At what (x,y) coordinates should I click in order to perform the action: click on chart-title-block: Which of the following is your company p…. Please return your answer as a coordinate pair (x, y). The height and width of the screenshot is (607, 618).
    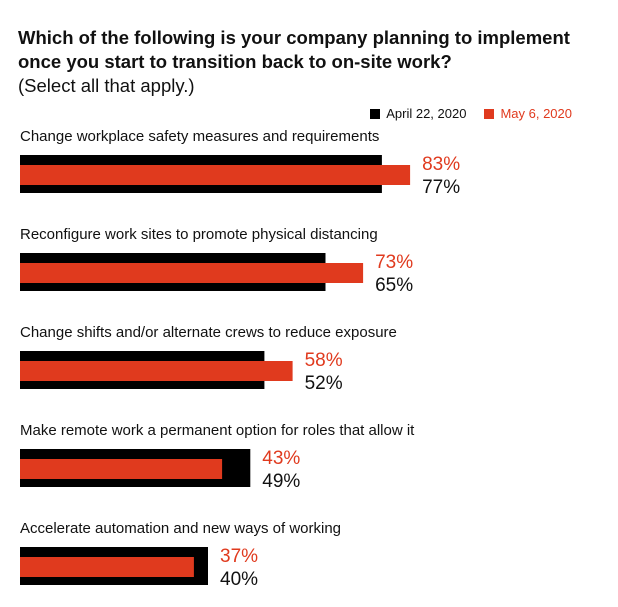
    Looking at the image, I should click on (313, 62).